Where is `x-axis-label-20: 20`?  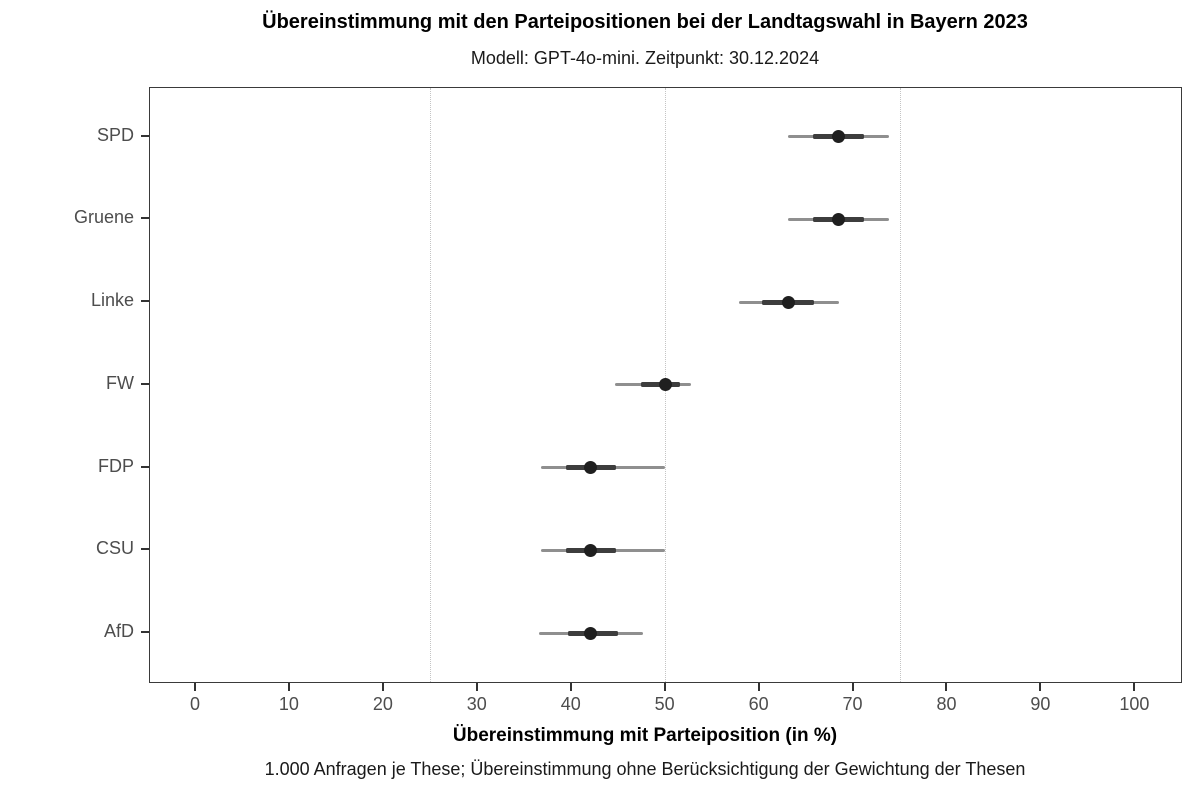
x-axis-label-20: 20 is located at coordinates (382, 704).